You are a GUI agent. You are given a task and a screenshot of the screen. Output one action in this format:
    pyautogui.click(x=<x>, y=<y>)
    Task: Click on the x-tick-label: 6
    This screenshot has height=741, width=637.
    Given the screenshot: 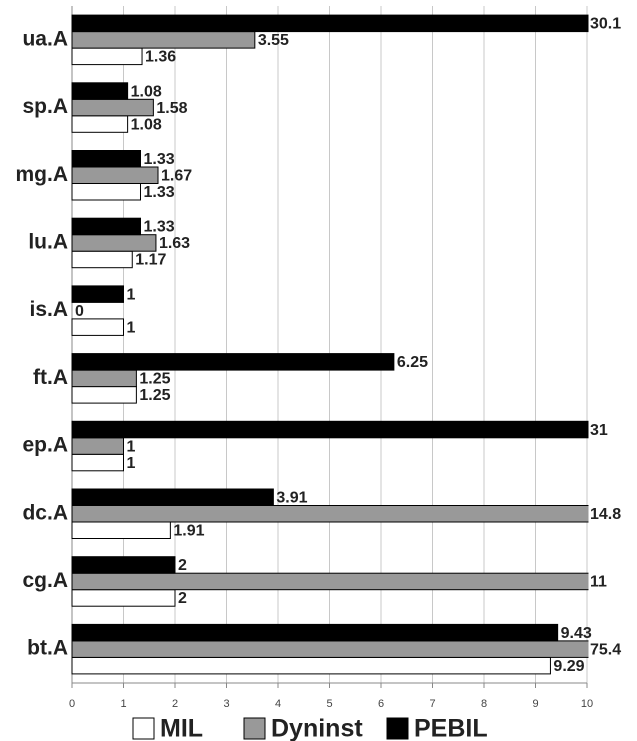 What is the action you would take?
    pyautogui.click(x=381, y=704)
    